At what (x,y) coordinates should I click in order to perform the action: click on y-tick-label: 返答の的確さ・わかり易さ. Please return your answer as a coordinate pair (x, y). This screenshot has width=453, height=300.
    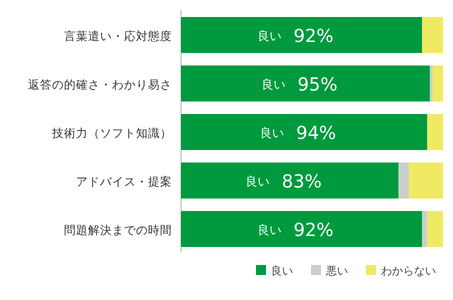
    Looking at the image, I should click on (100, 85).